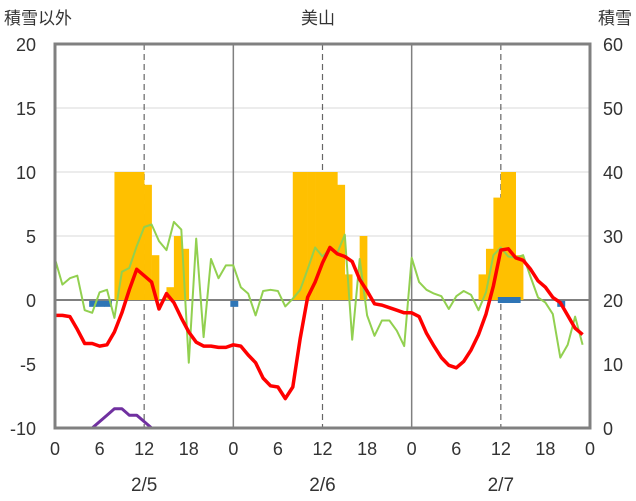 The height and width of the screenshot is (501, 636). What do you see at coordinates (613, 365) in the screenshot?
I see `y-right-tick-label: 10` at bounding box center [613, 365].